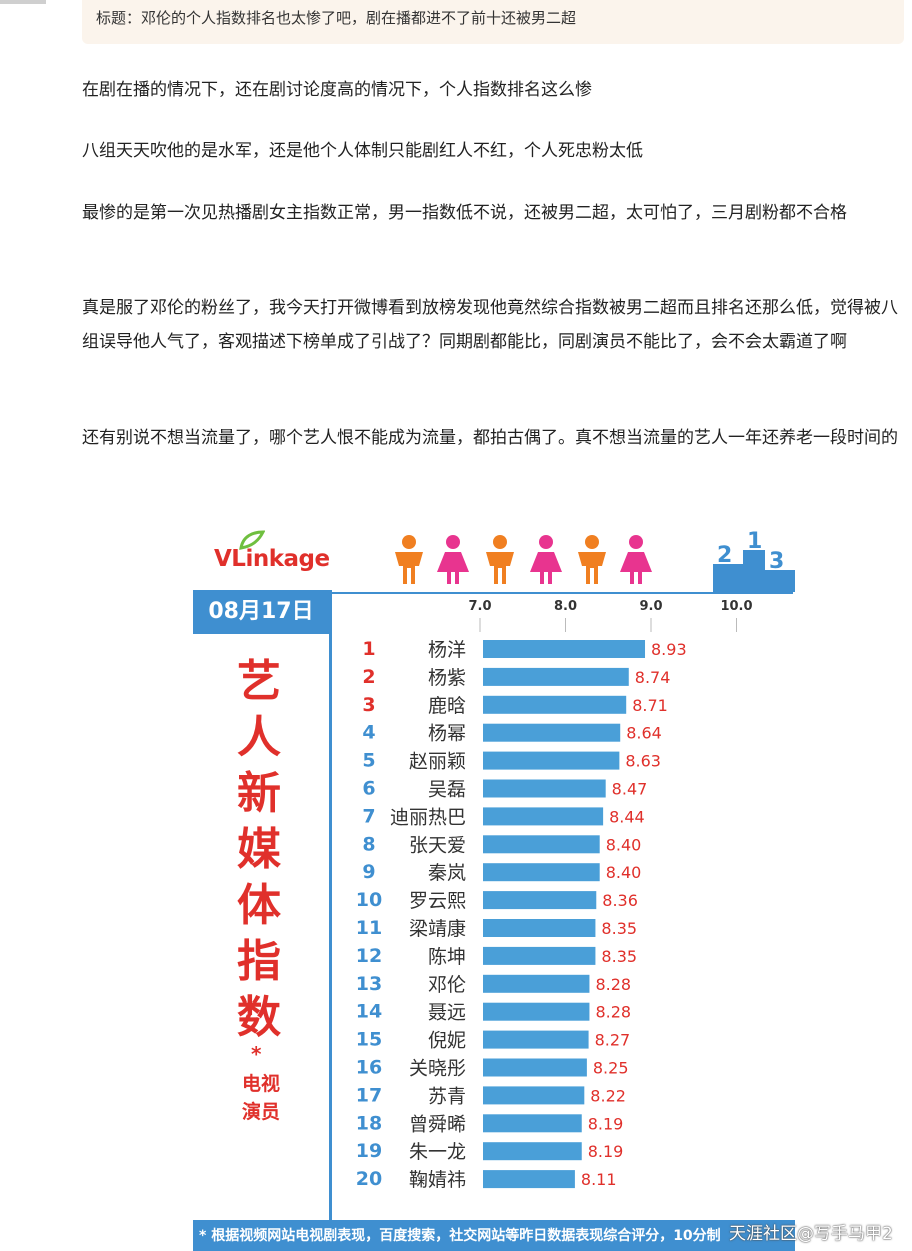 This screenshot has height=1251, width=912. I want to click on value-label: 8.28, so click(613, 984).